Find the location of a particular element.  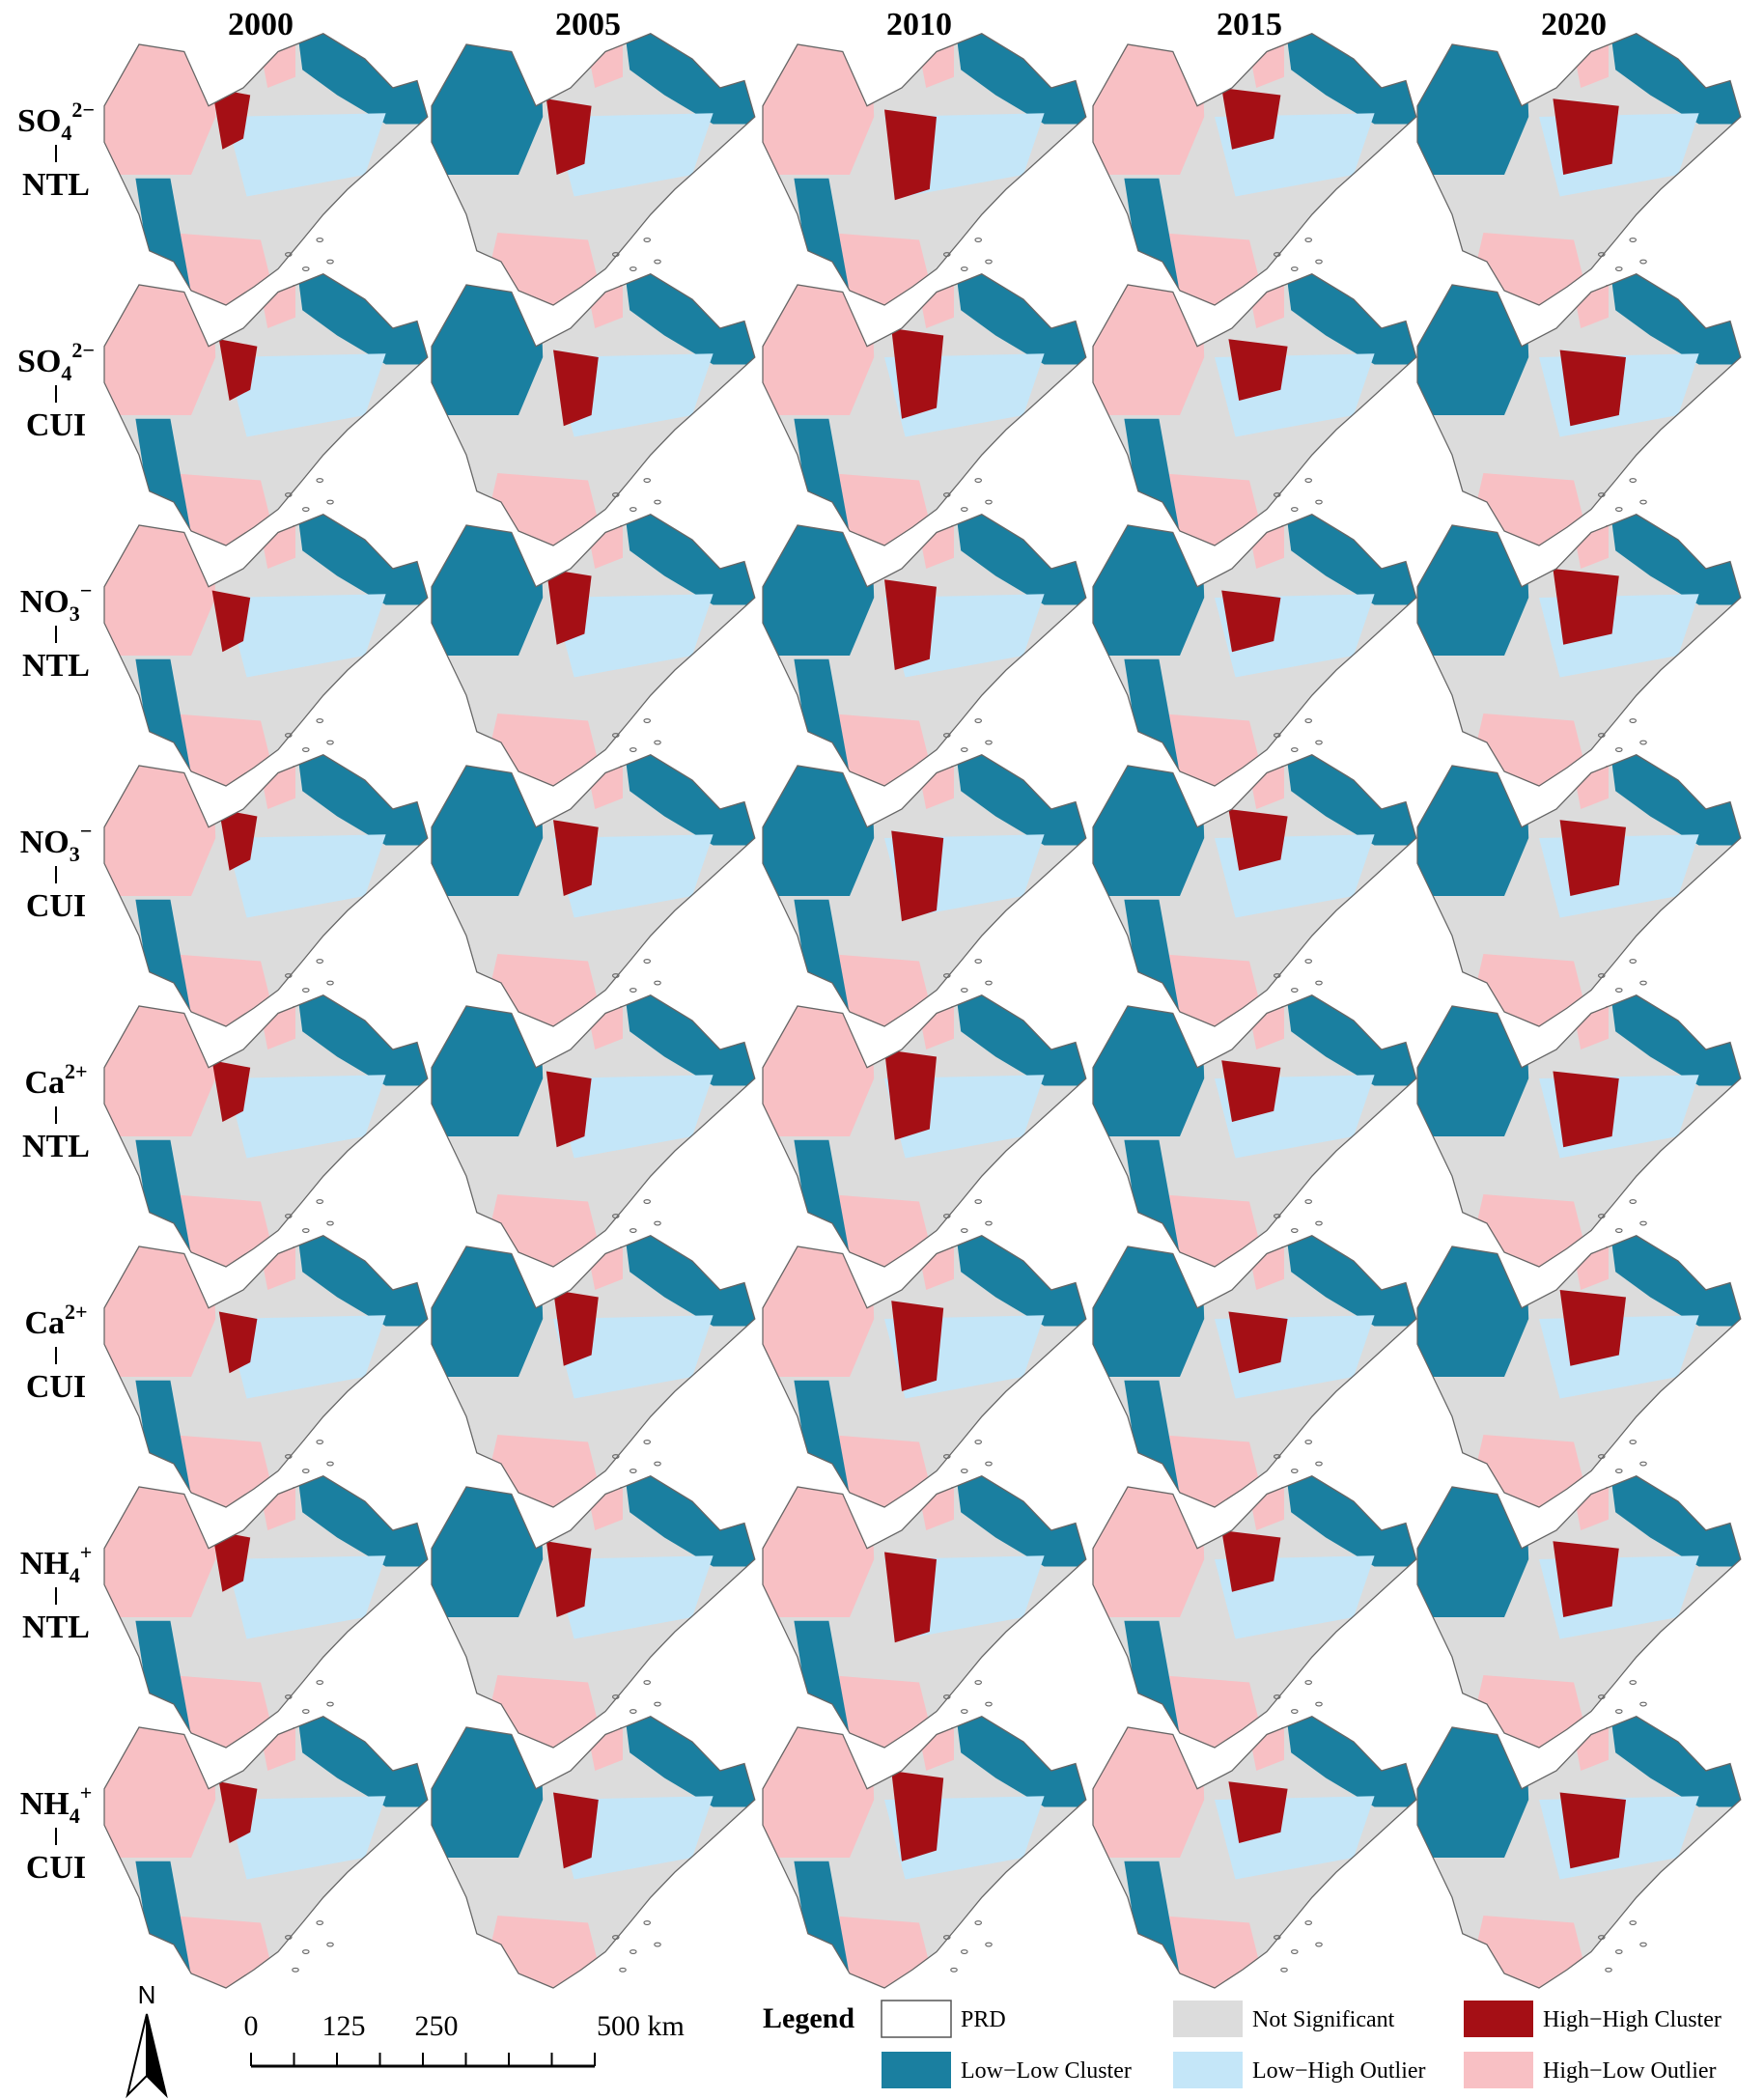

row-label: NO3− NTL is located at coordinates (57, 631).